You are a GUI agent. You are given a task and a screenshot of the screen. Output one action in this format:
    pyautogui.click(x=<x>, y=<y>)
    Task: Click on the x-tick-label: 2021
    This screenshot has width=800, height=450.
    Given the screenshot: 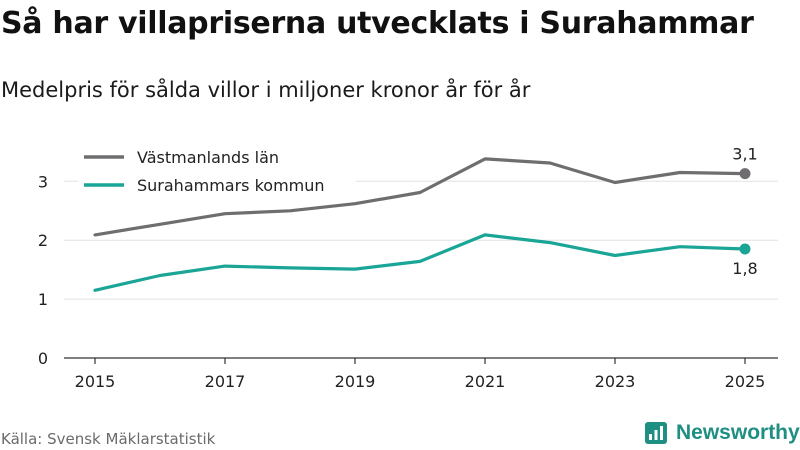 What is the action you would take?
    pyautogui.click(x=485, y=381)
    